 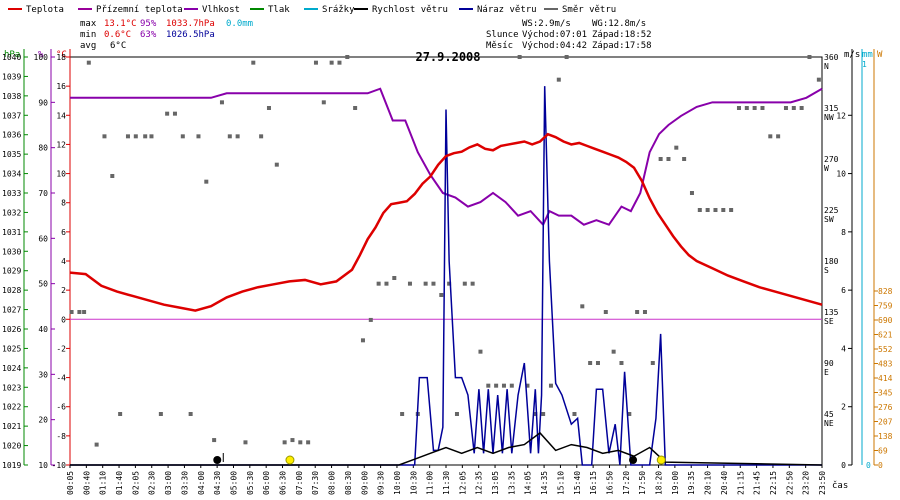 What do you see at coordinates (826, 270) in the screenshot?
I see `direction-compass-label: S` at bounding box center [826, 270].